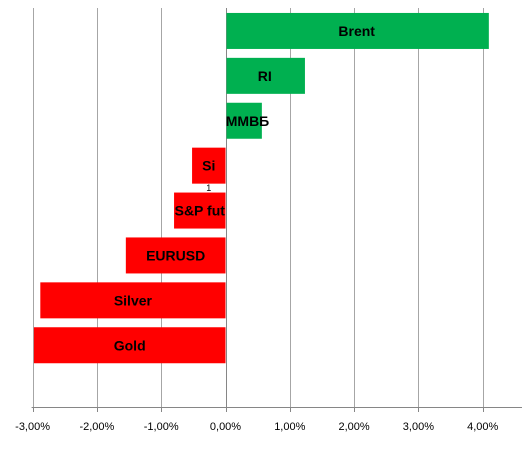 Image resolution: width=523 pixels, height=453 pixels. I want to click on x-tick-label: 0,00%, so click(225, 427).